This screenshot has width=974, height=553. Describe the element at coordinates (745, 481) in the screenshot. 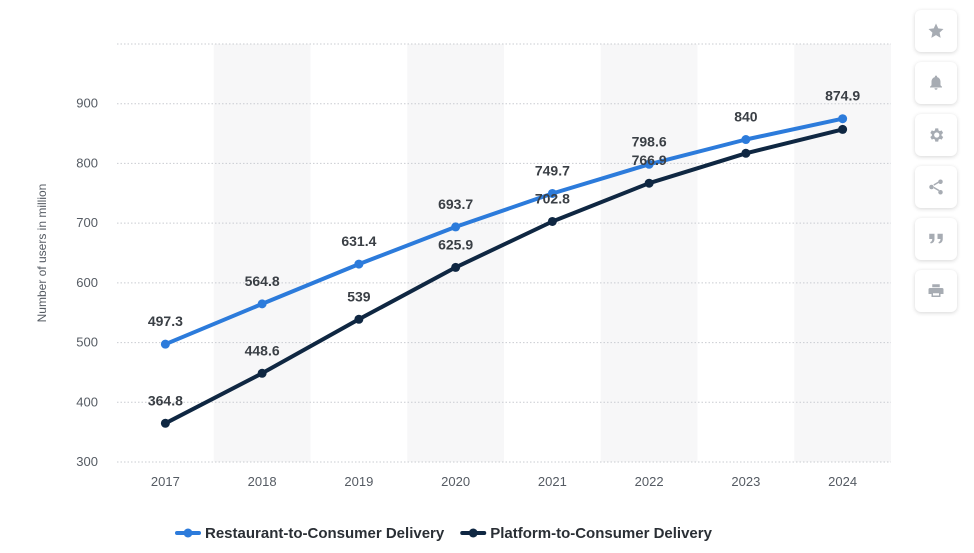

I see `x-tick-label: 2023` at that location.